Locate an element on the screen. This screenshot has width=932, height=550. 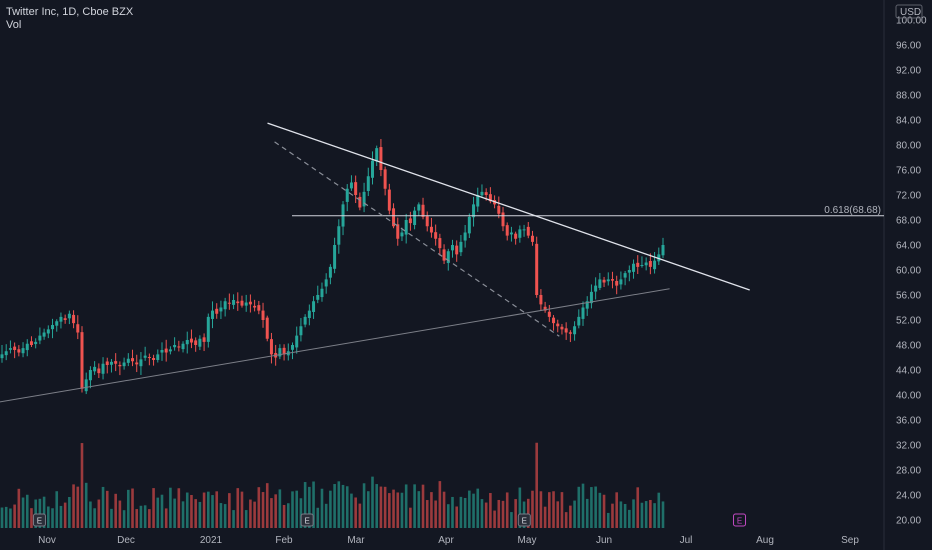
y-tick-label: 52.00 is located at coordinates (908, 321).